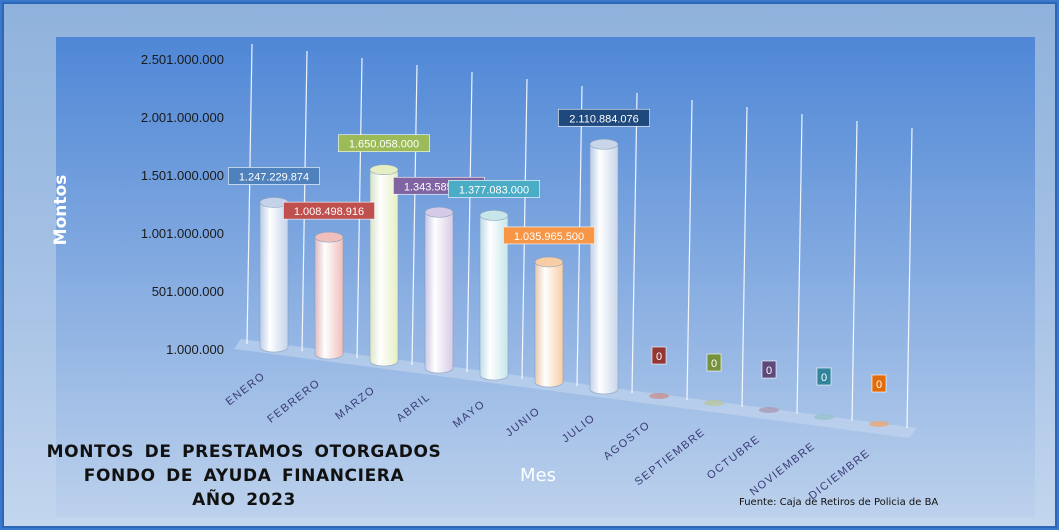 This screenshot has height=530, width=1059. Describe the element at coordinates (244, 452) in the screenshot. I see `title-line-1: MONTOS DE PRESTAMOS OTORGADOS` at that location.